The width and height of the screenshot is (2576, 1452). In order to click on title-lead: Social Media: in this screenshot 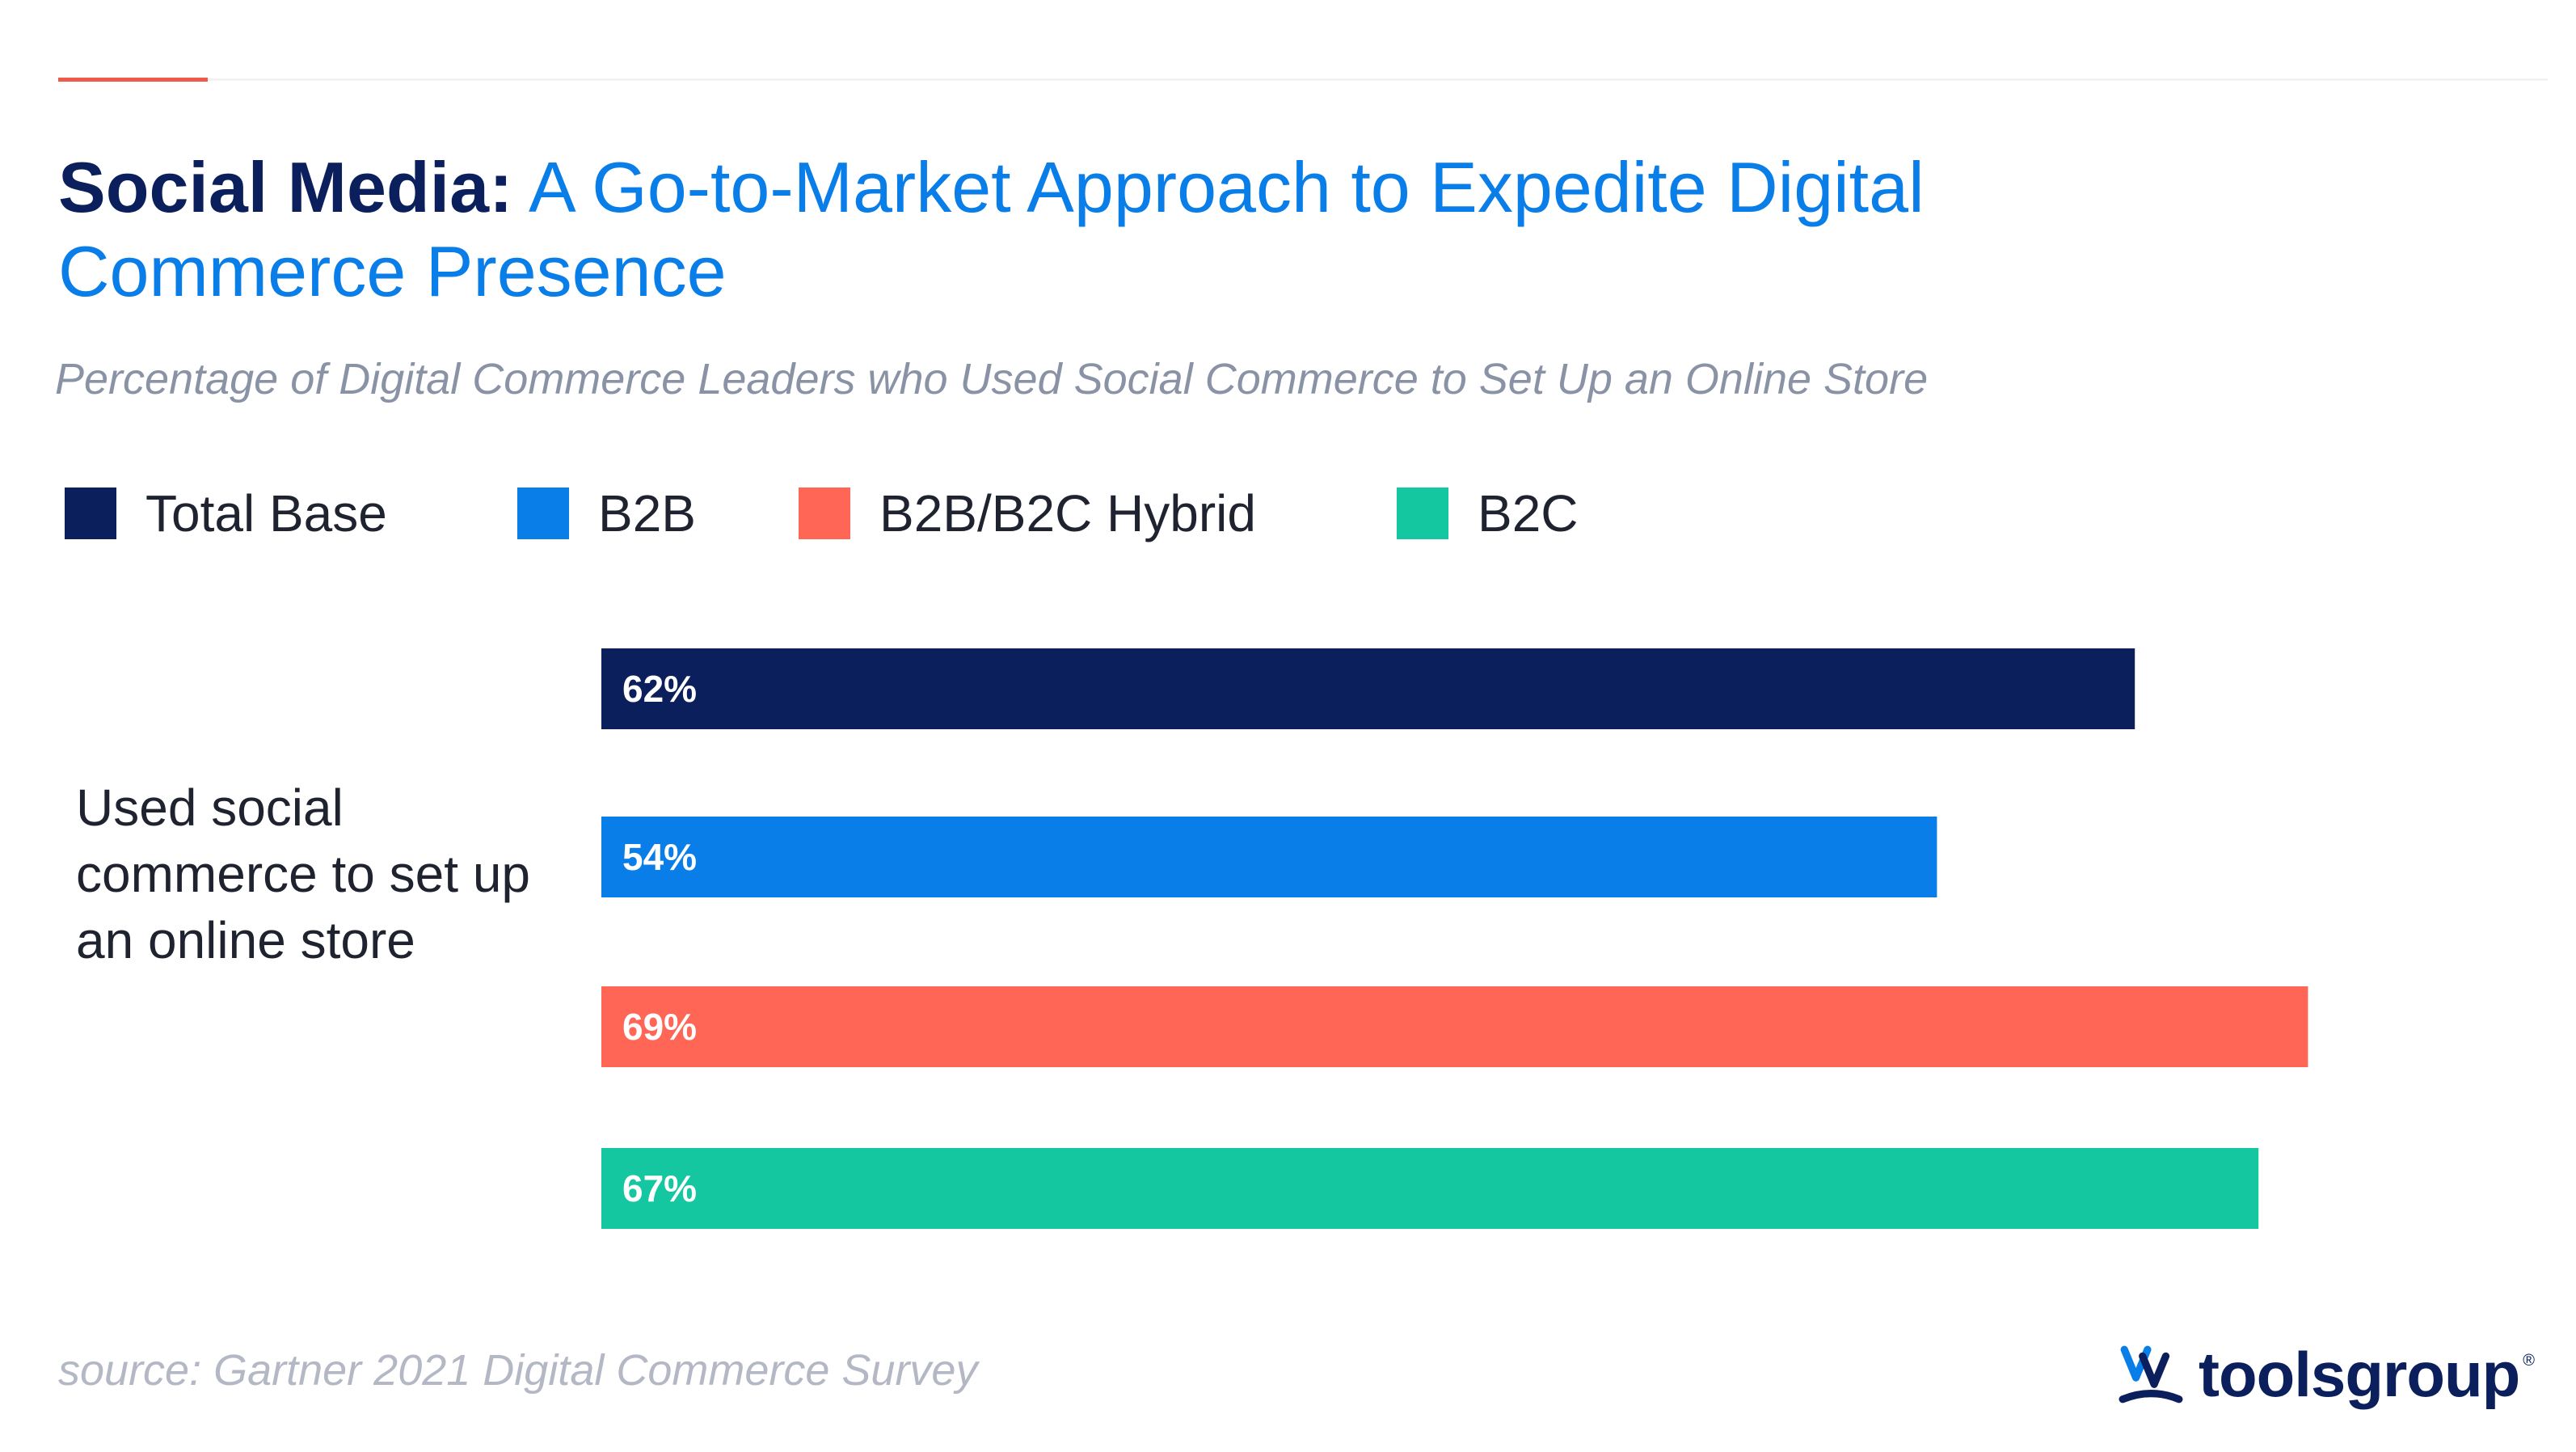, I will do `click(285, 187)`.